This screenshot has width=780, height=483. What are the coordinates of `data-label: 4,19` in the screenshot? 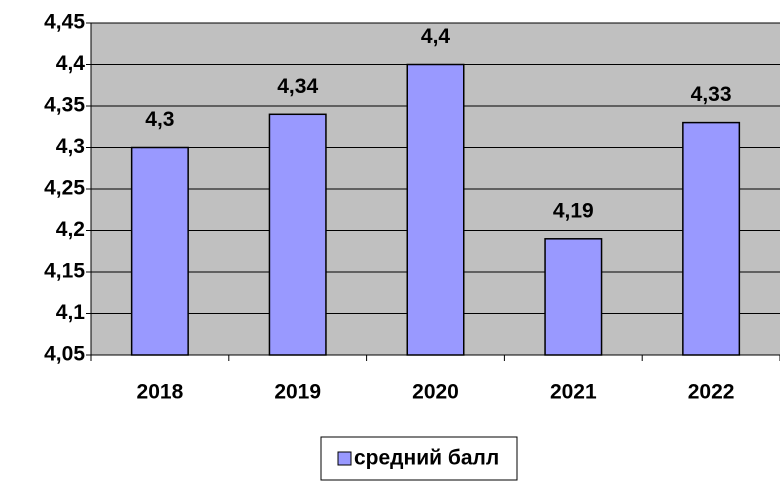 It's located at (573, 210).